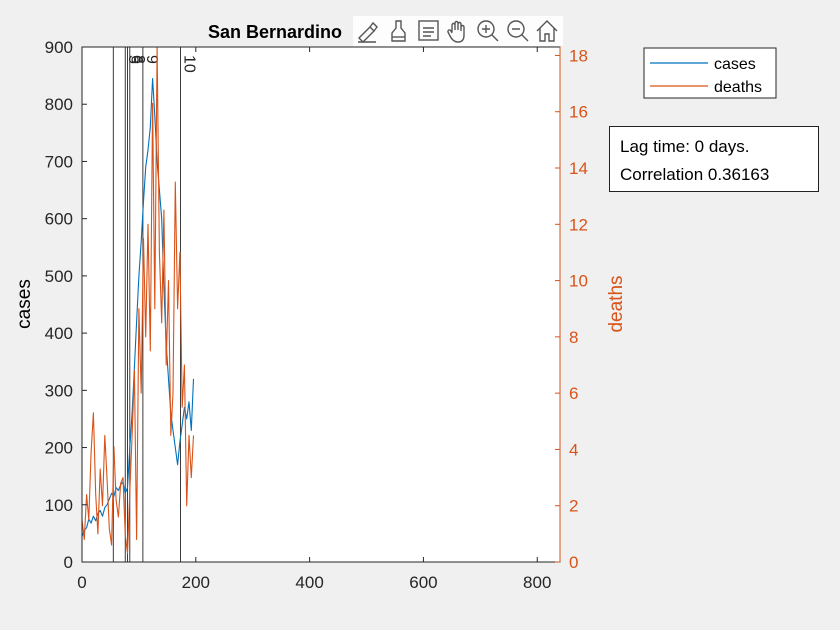 This screenshot has height=630, width=840. Describe the element at coordinates (685, 146) in the screenshot. I see `lag-time-text: Lag time: 0 days.` at that location.